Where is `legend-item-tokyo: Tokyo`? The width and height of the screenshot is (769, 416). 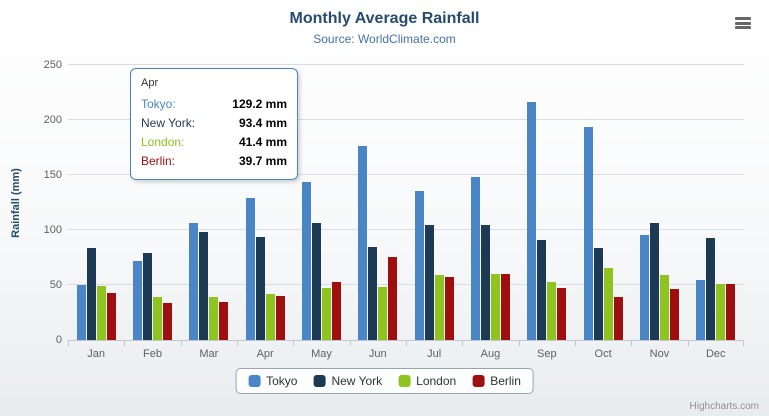 legend-item-tokyo: Tokyo is located at coordinates (272, 381).